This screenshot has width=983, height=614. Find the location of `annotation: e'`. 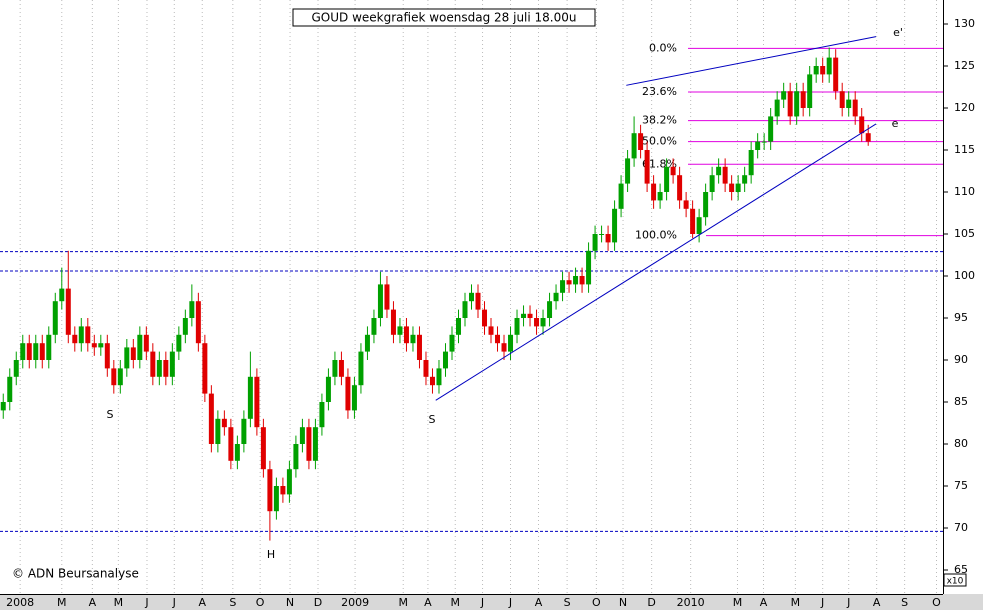

annotation: e' is located at coordinates (898, 32).